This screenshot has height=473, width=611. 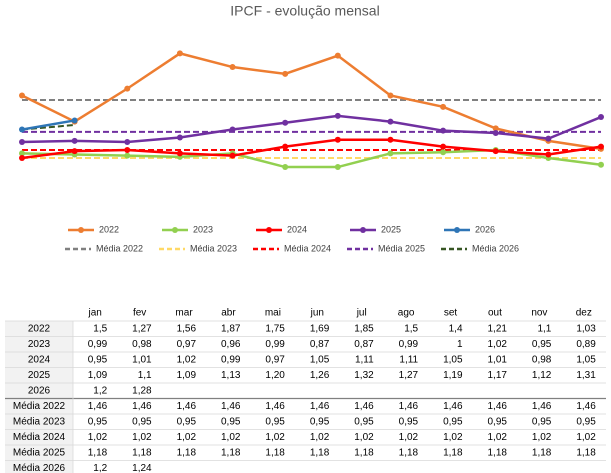 I want to click on row-label: 2024, so click(x=39, y=359).